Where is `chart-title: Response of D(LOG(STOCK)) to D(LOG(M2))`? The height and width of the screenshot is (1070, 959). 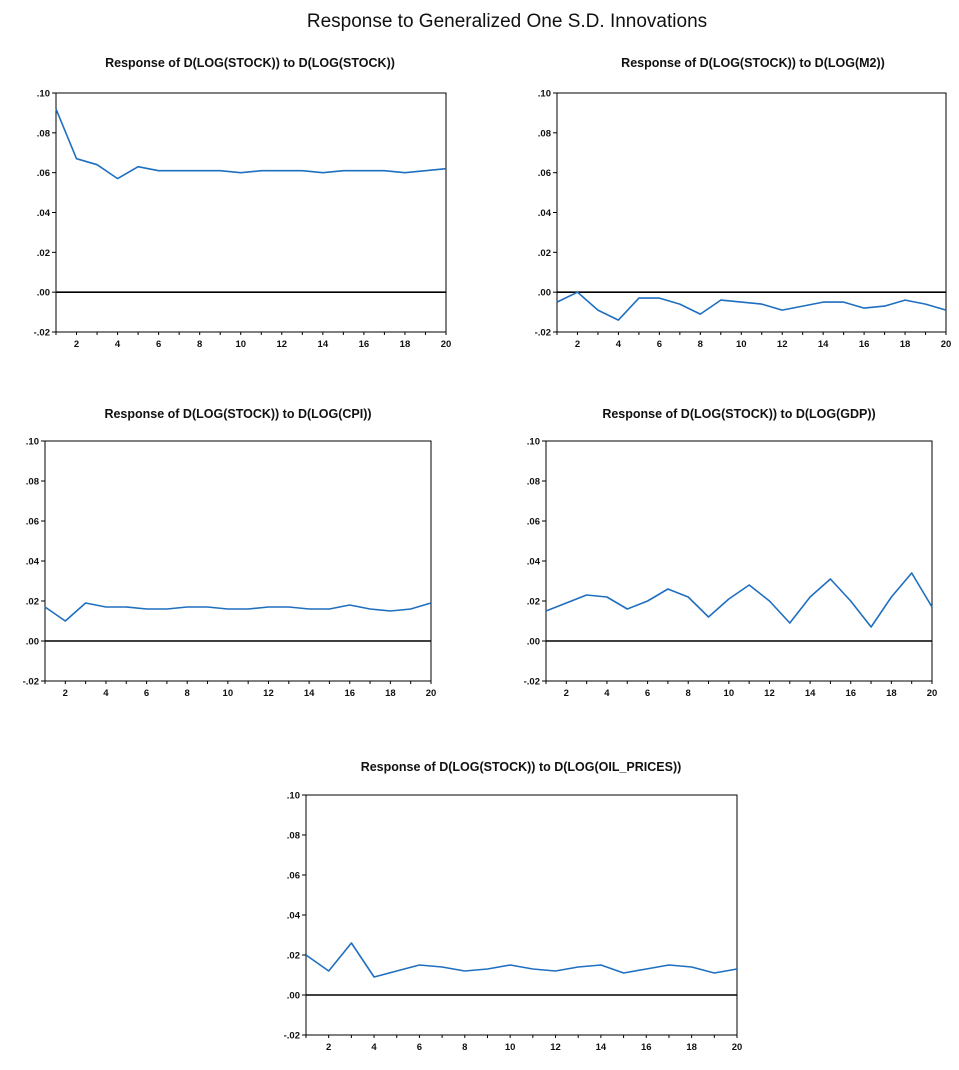
chart-title: Response of D(LOG(STOCK)) to D(LOG(M2)) is located at coordinates (753, 63).